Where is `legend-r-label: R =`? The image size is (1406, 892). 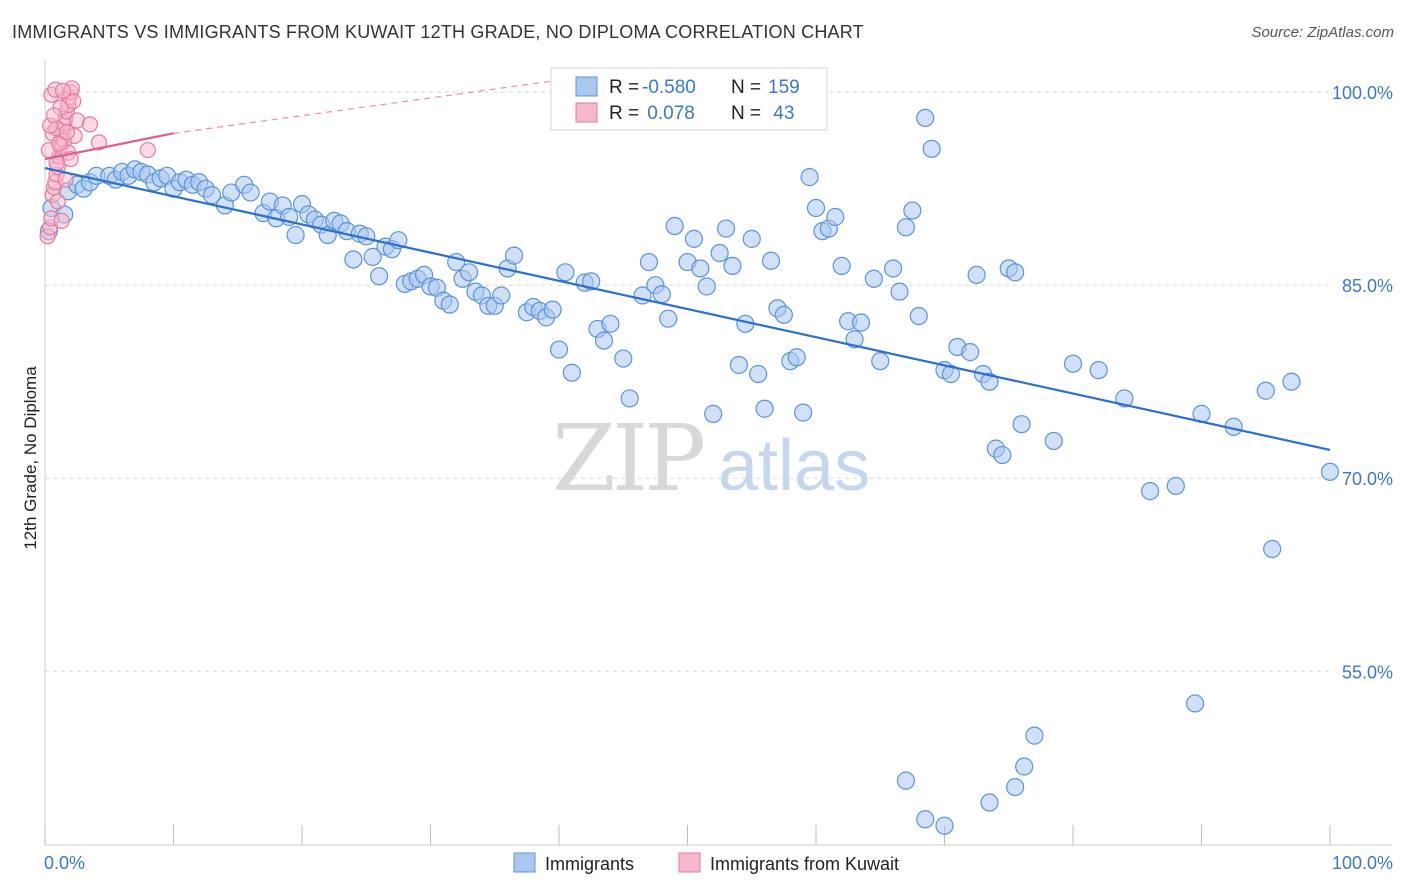 legend-r-label: R = is located at coordinates (624, 87).